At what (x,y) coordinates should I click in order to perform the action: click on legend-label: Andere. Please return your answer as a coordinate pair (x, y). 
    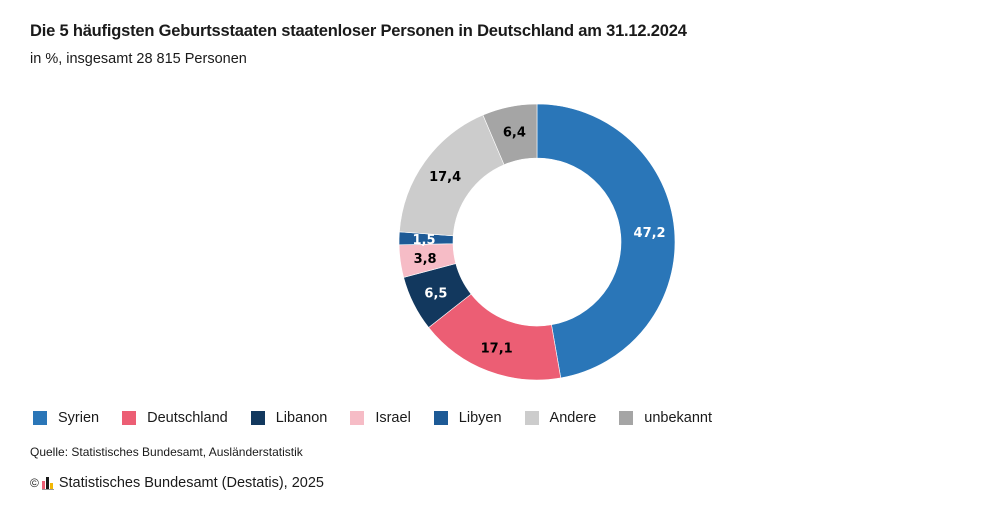
    Looking at the image, I should click on (573, 418).